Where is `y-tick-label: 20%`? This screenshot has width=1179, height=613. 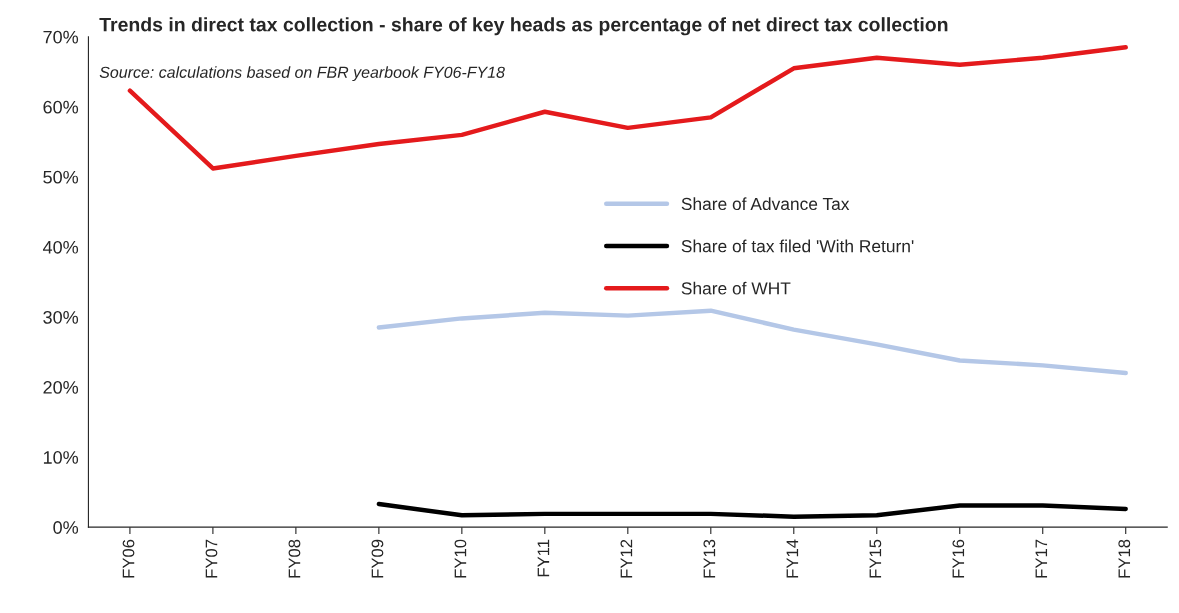
y-tick-label: 20% is located at coordinates (61, 387).